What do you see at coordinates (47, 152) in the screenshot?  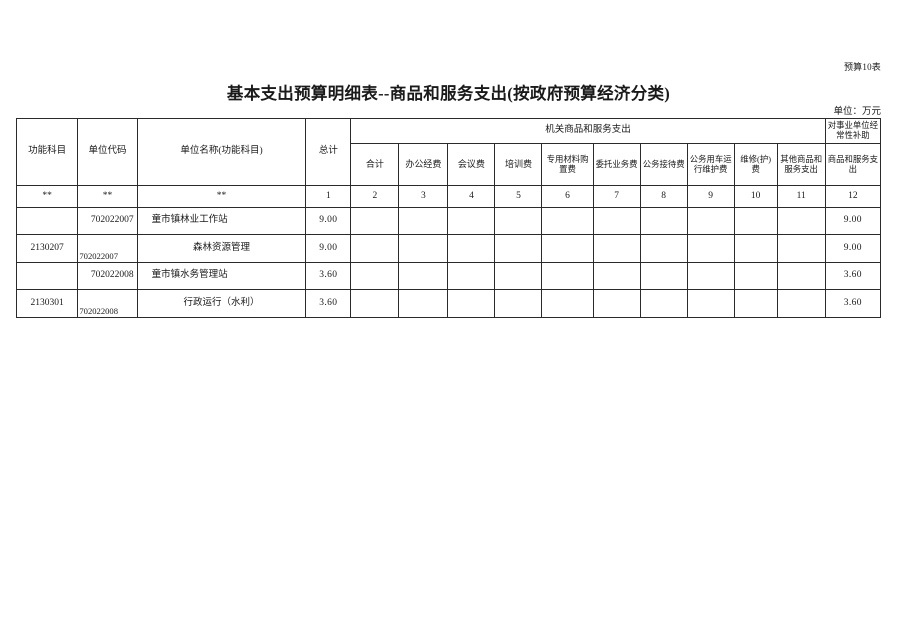 I see `header-function-code: 功能科目` at bounding box center [47, 152].